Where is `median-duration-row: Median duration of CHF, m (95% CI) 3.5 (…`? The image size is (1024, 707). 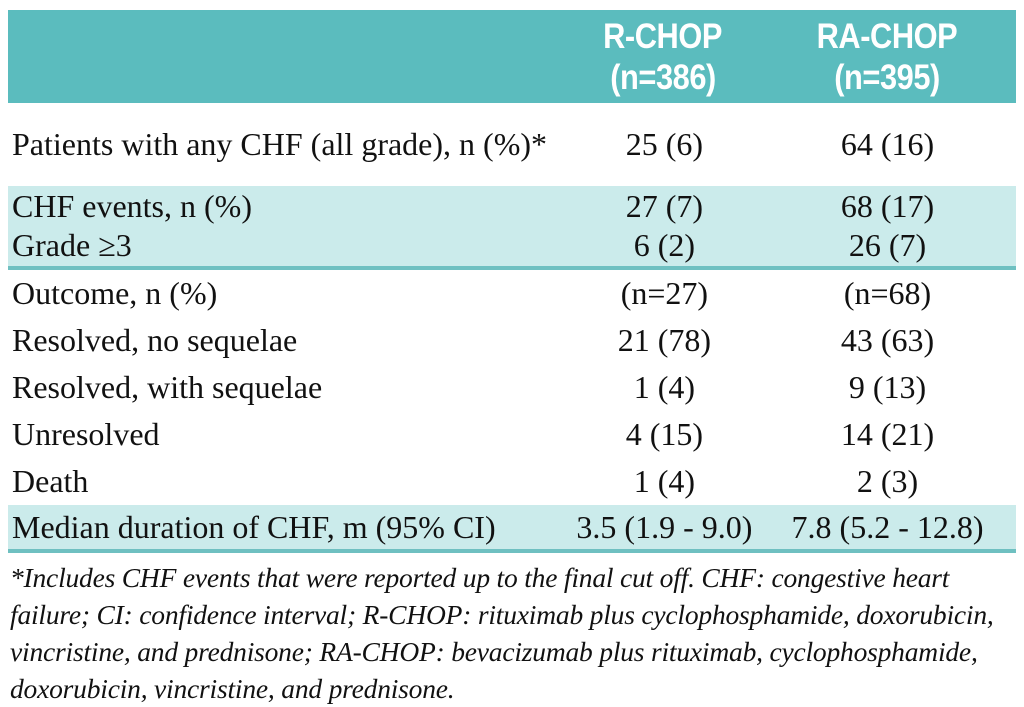
median-duration-row: Median duration of CHF, m (95% CI) 3.5 (… is located at coordinates (512, 529).